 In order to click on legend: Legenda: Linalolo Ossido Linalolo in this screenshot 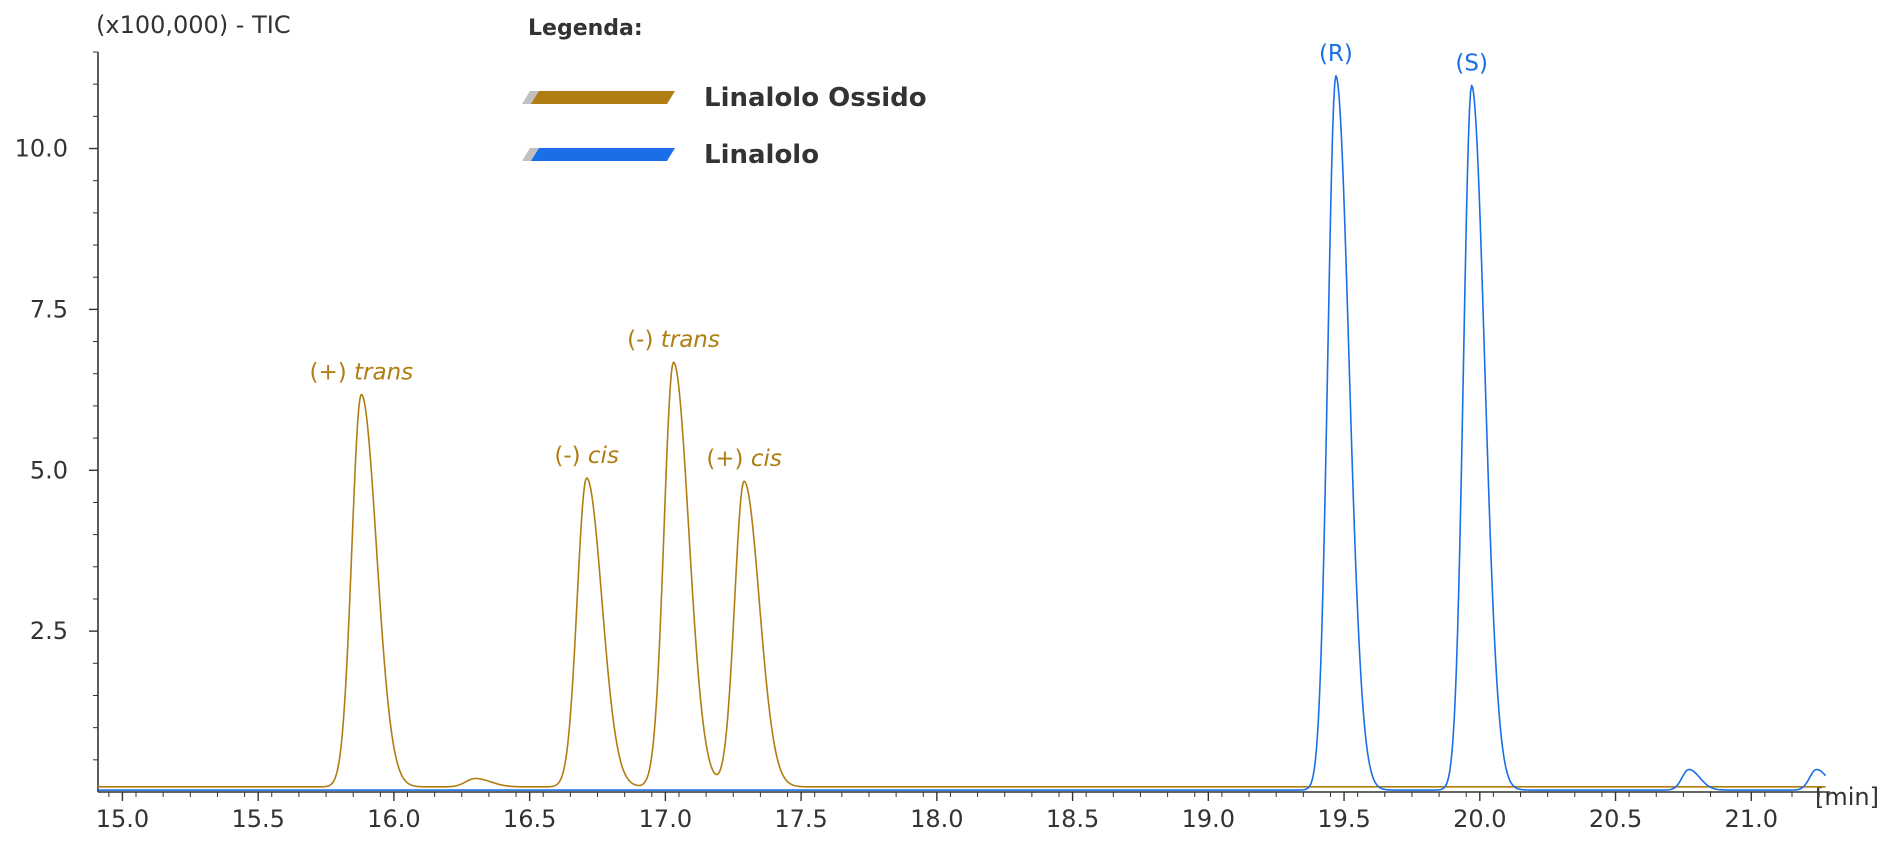, I will do `click(724, 93)`.